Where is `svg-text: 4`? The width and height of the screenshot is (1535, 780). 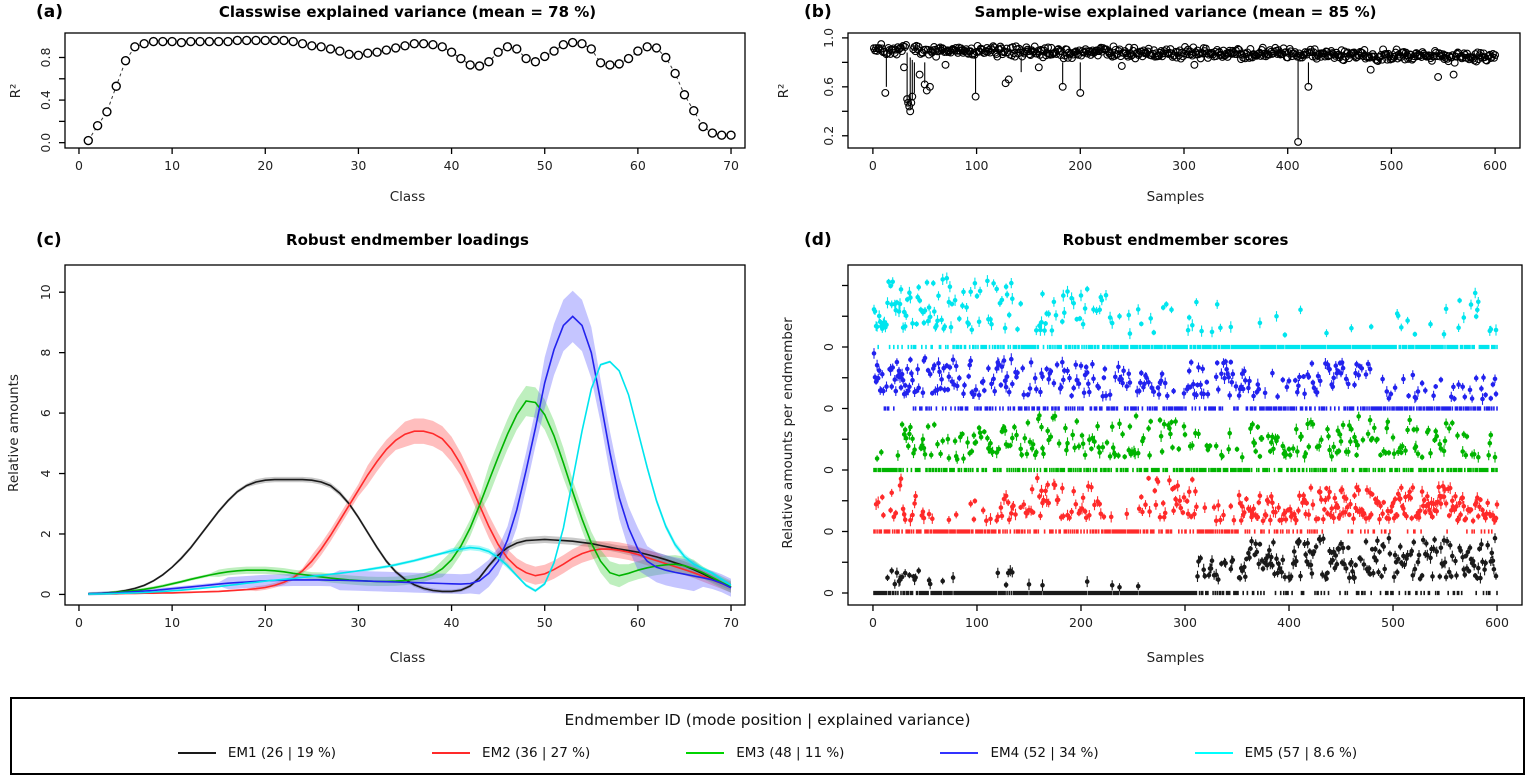 svg-text: 4 is located at coordinates (45, 474).